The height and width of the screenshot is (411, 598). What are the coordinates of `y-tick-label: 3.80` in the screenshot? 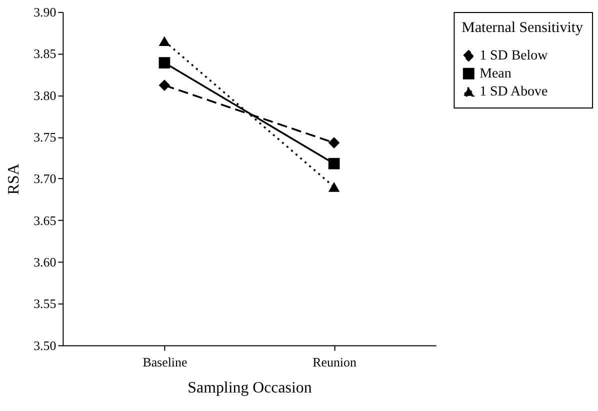 It's located at (45, 95).